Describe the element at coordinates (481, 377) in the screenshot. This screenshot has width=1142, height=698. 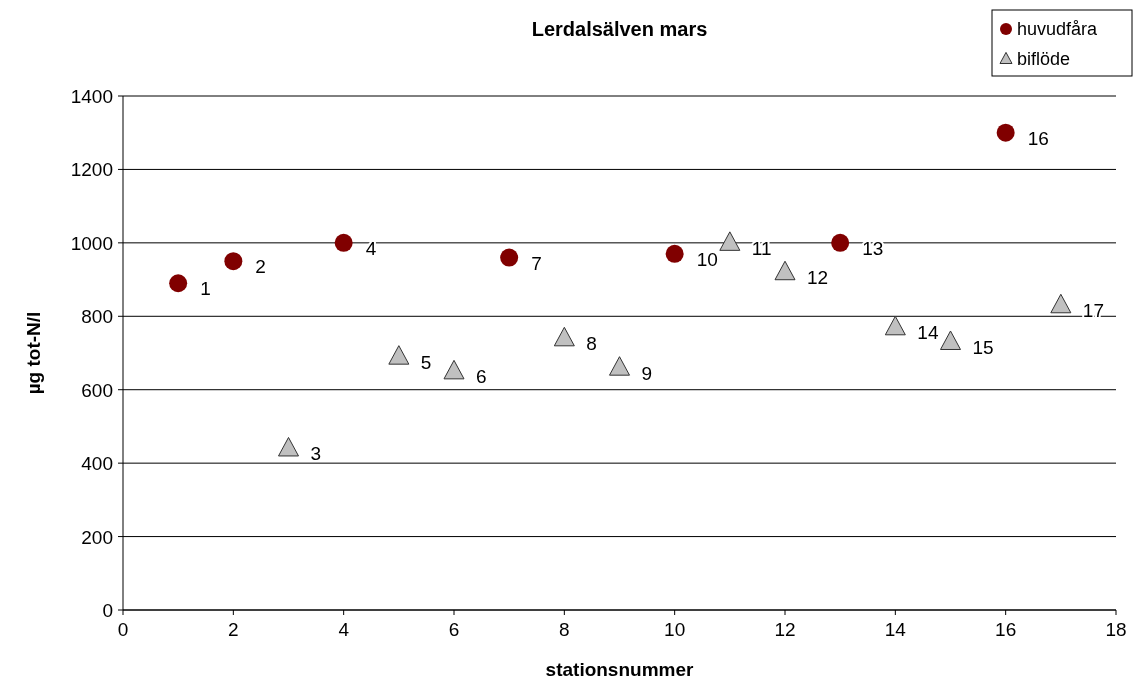
I see `annotation: 6` at that location.